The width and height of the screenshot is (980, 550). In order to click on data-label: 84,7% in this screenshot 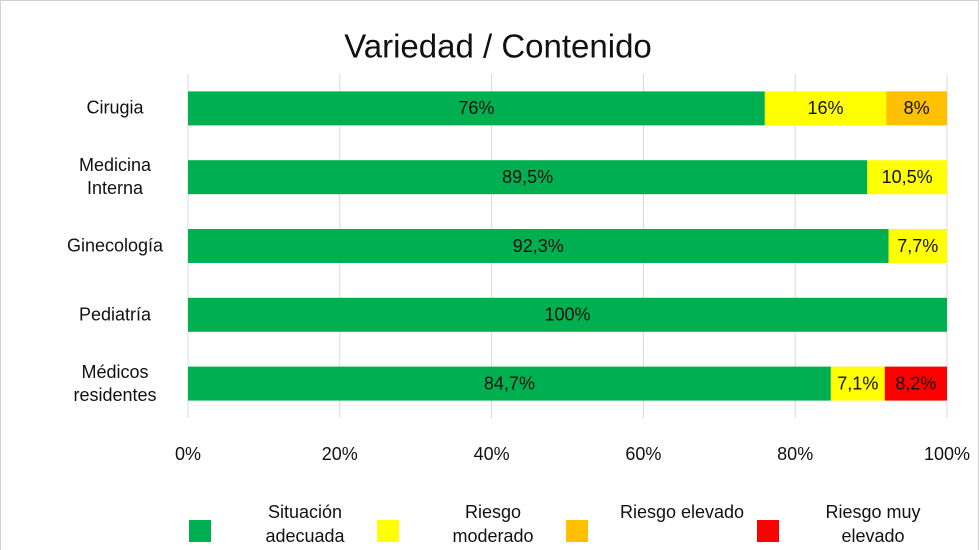, I will do `click(509, 383)`.